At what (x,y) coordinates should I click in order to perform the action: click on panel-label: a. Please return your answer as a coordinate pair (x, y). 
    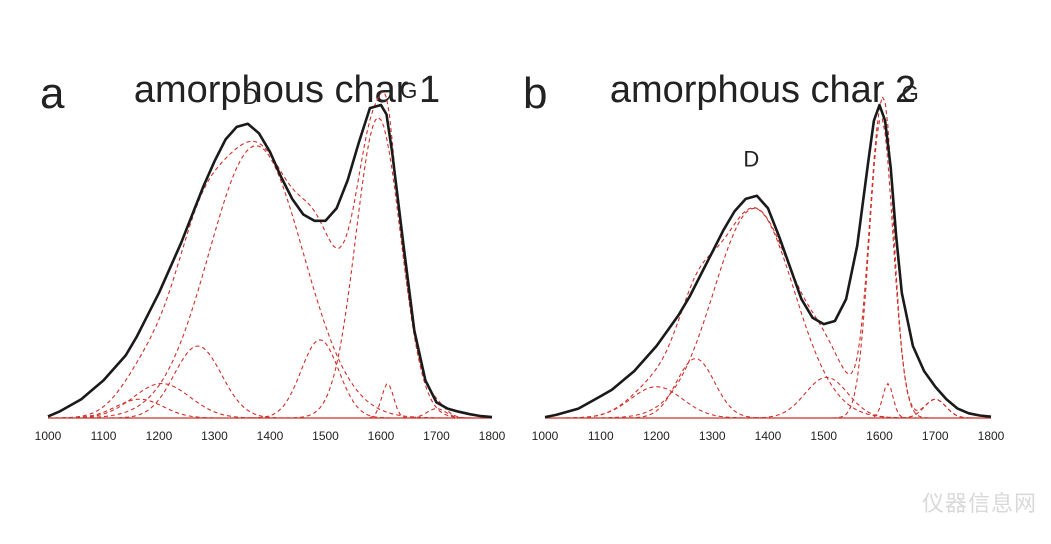
    Looking at the image, I should click on (52, 93).